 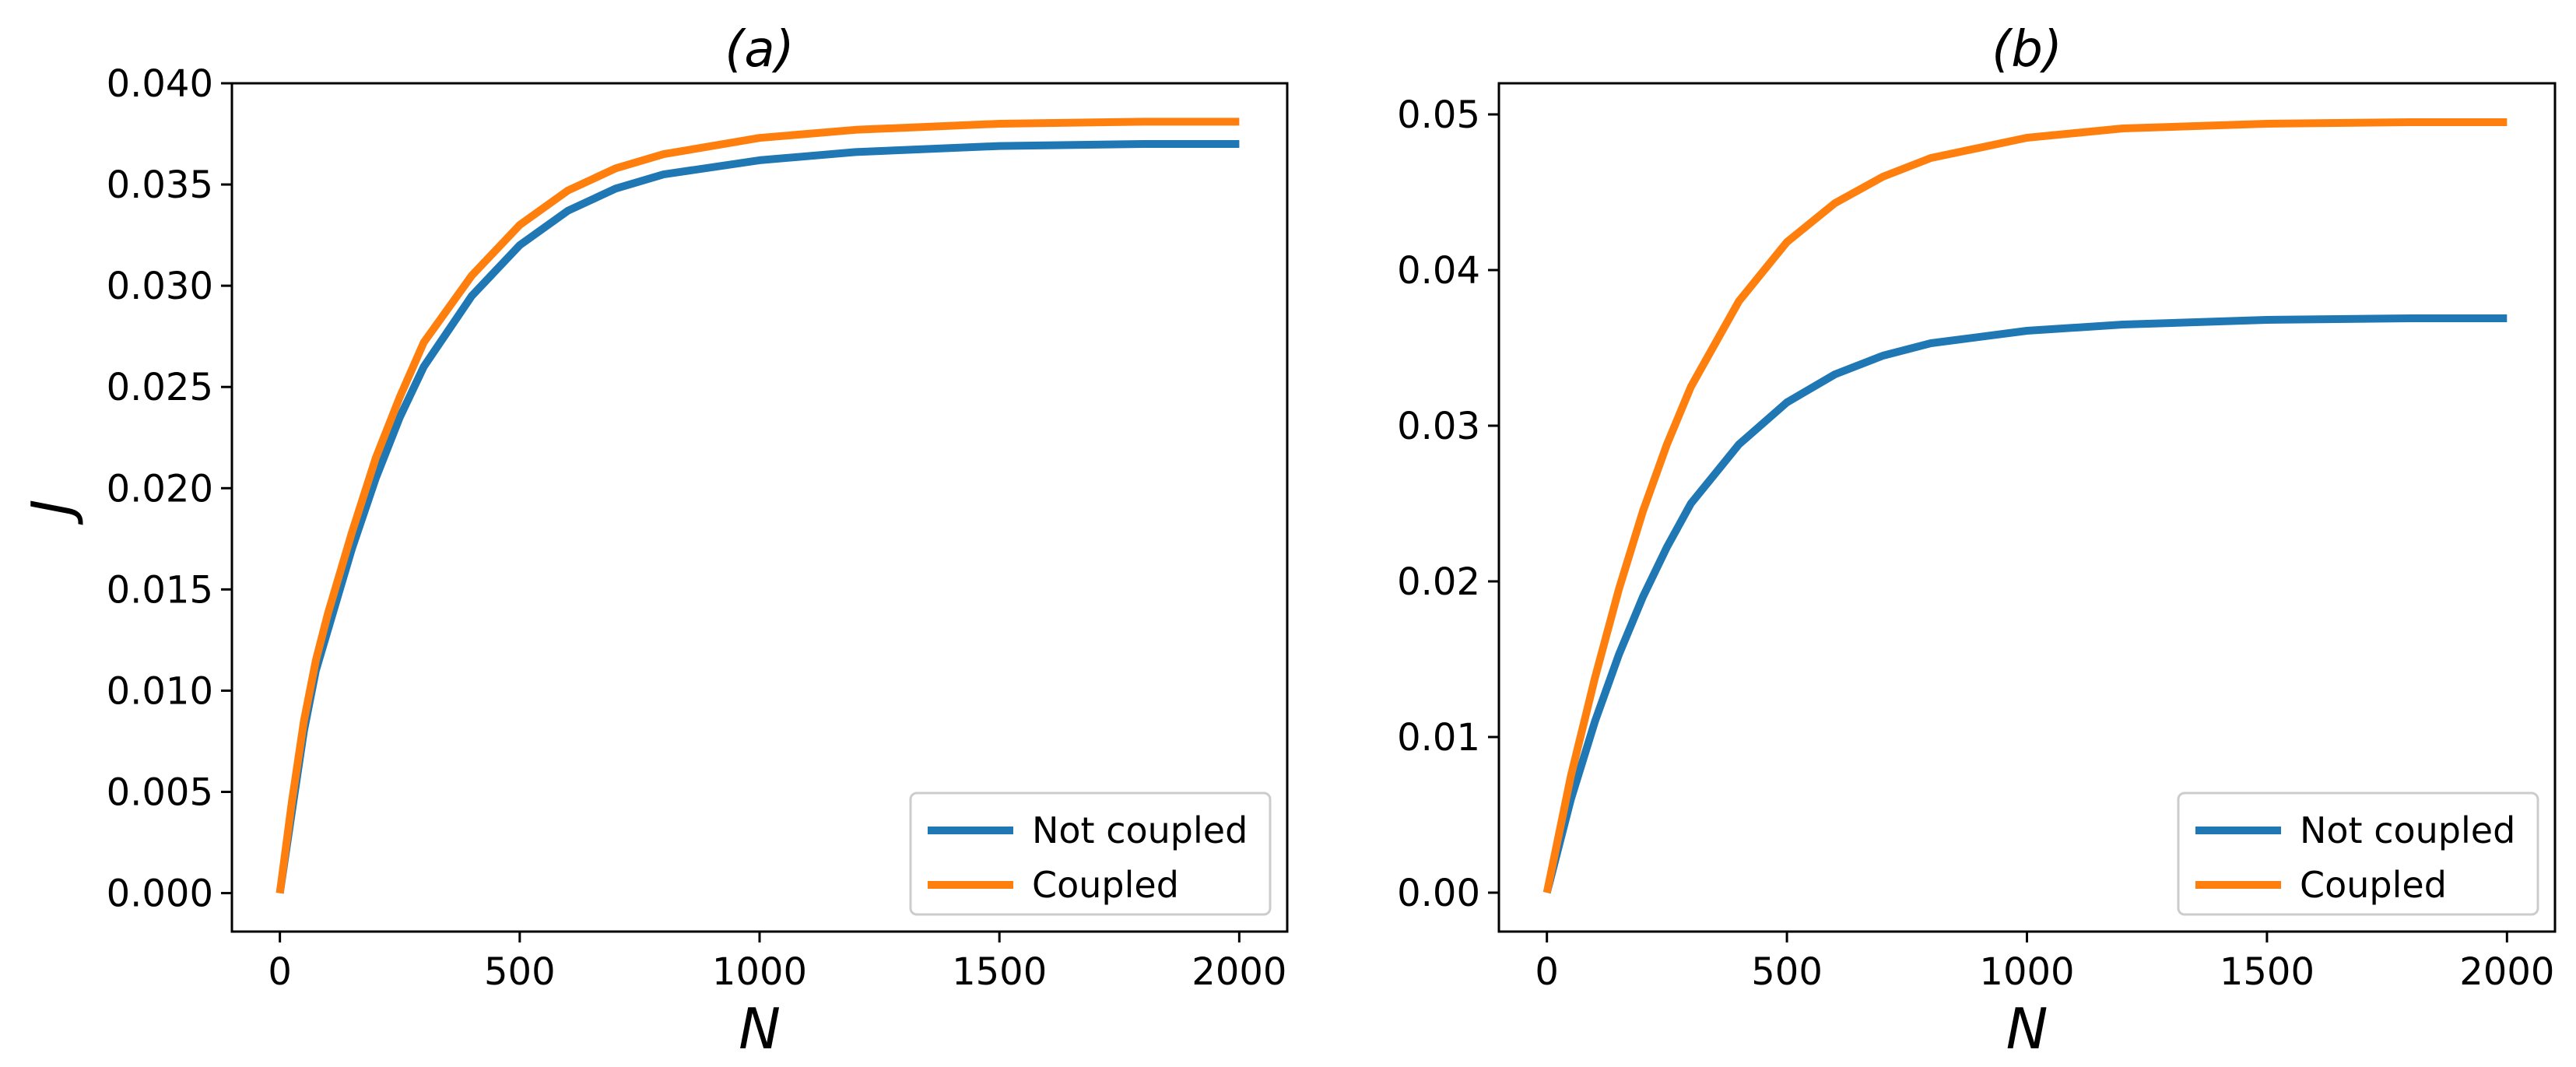 I want to click on b-chart-title: (b), so click(x=2027, y=50).